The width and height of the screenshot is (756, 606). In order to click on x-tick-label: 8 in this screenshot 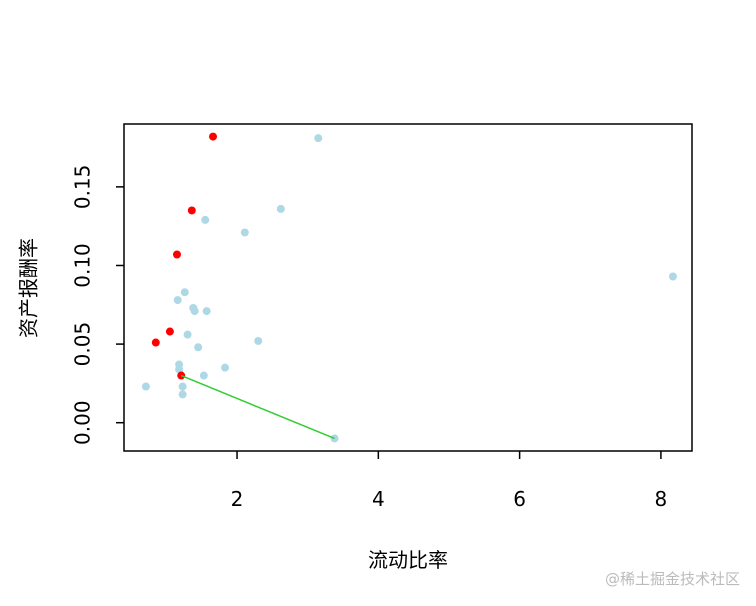, I will do `click(661, 499)`.